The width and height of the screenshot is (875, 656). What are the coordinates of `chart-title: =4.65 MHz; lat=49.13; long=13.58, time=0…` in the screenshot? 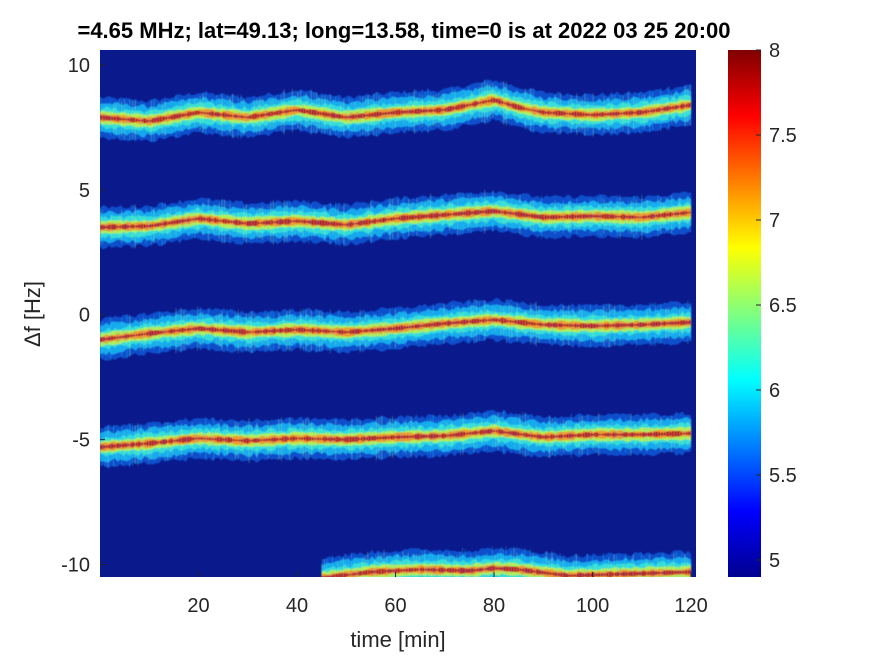 It's located at (403, 30).